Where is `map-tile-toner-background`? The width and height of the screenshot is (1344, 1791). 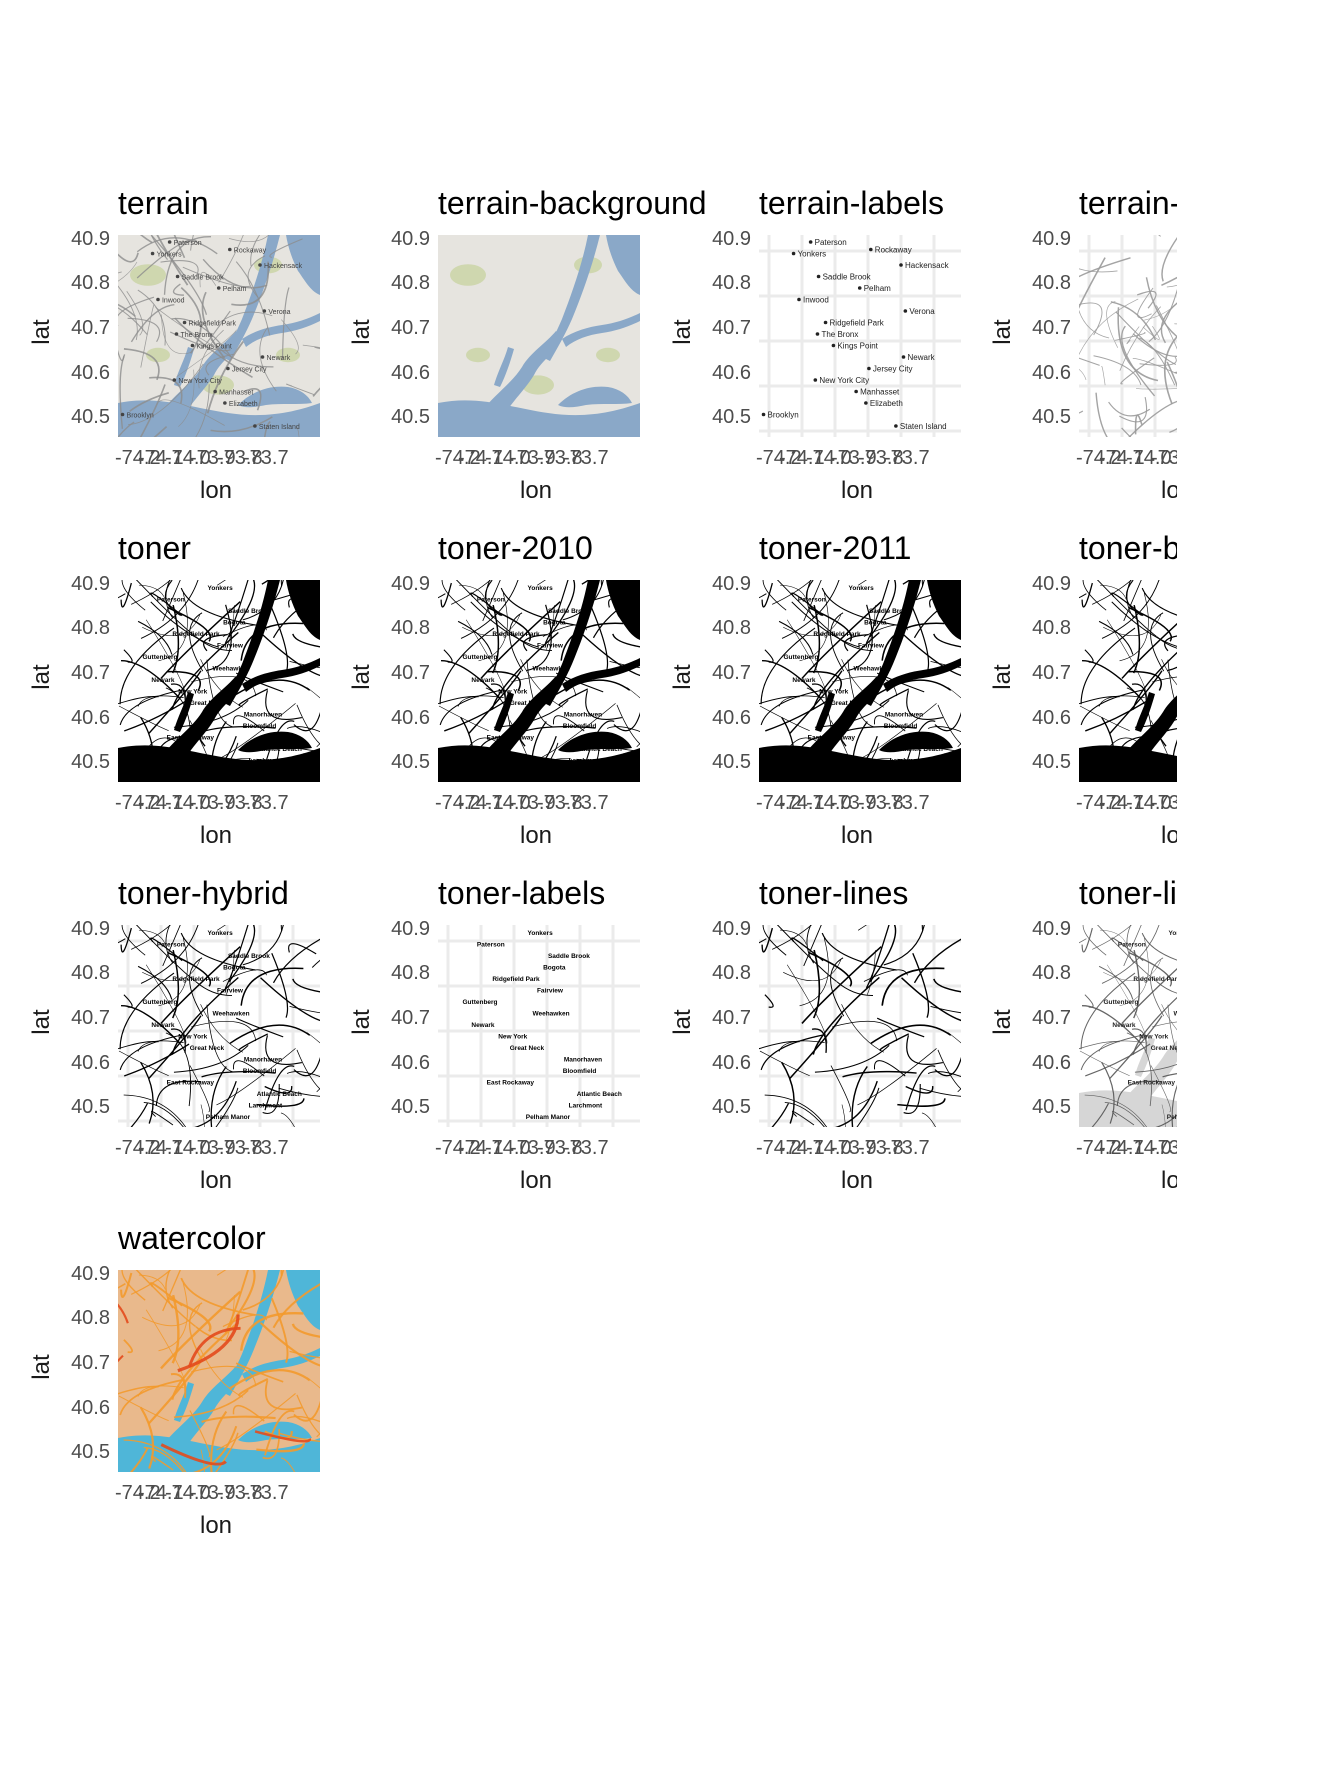 map-tile-toner-background is located at coordinates (1128, 681).